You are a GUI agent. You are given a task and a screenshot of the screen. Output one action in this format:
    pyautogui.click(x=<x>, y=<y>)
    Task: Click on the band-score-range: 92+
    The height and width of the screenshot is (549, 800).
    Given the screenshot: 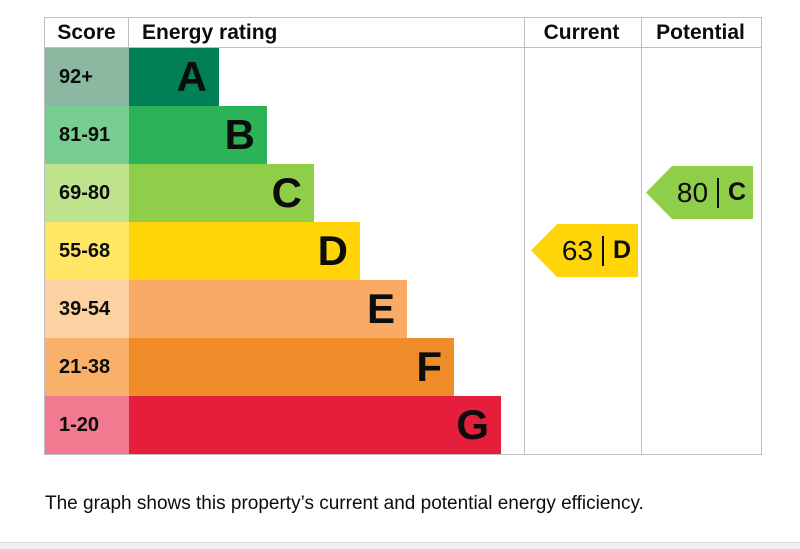 What is the action you would take?
    pyautogui.click(x=76, y=76)
    